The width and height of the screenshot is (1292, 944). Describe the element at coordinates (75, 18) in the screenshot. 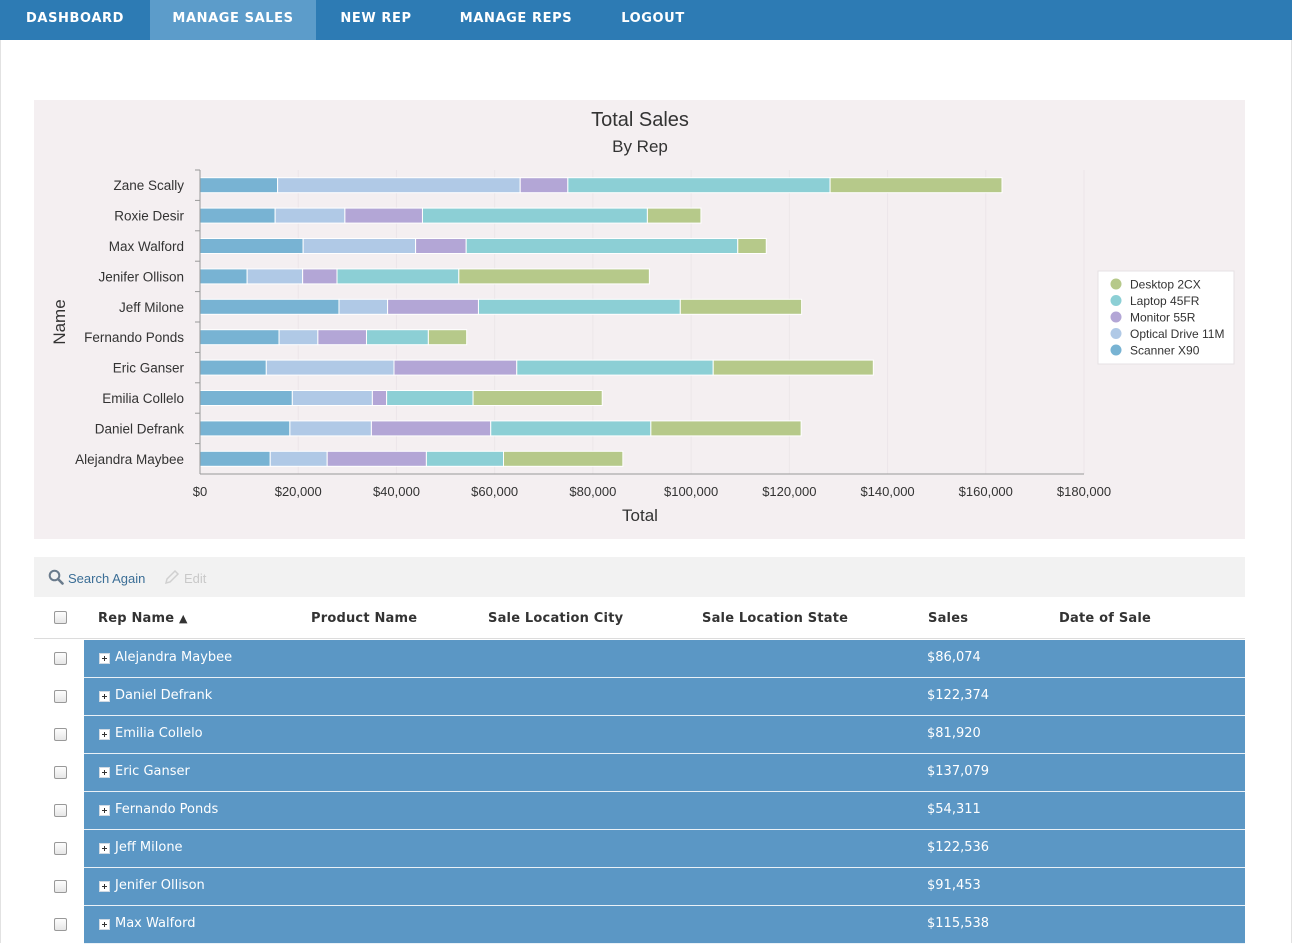

I see `nav-dashboard: DASHBOARD` at that location.